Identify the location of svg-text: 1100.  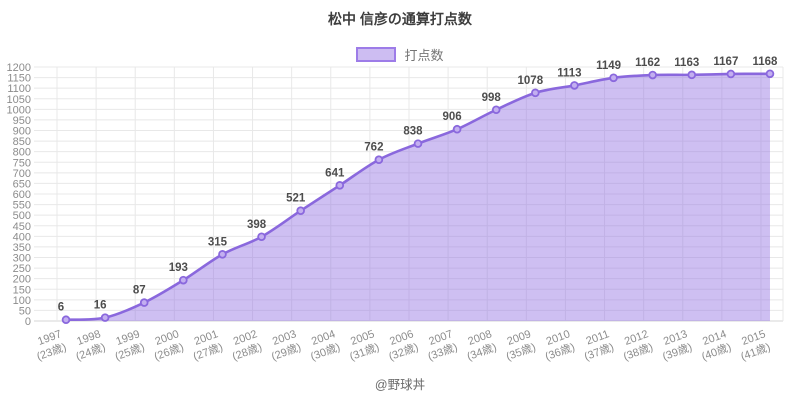
(19, 89).